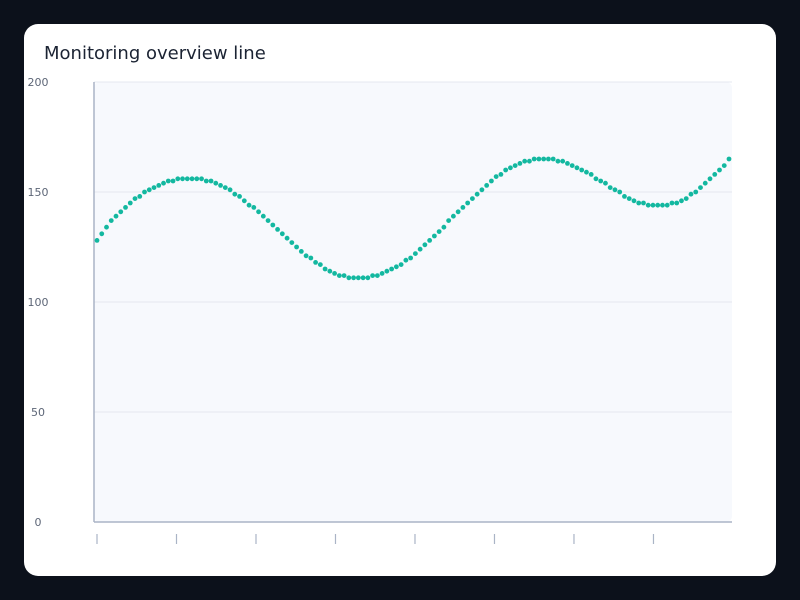 This screenshot has height=600, width=800. Describe the element at coordinates (38, 302) in the screenshot. I see `y-tick-label: 100` at that location.